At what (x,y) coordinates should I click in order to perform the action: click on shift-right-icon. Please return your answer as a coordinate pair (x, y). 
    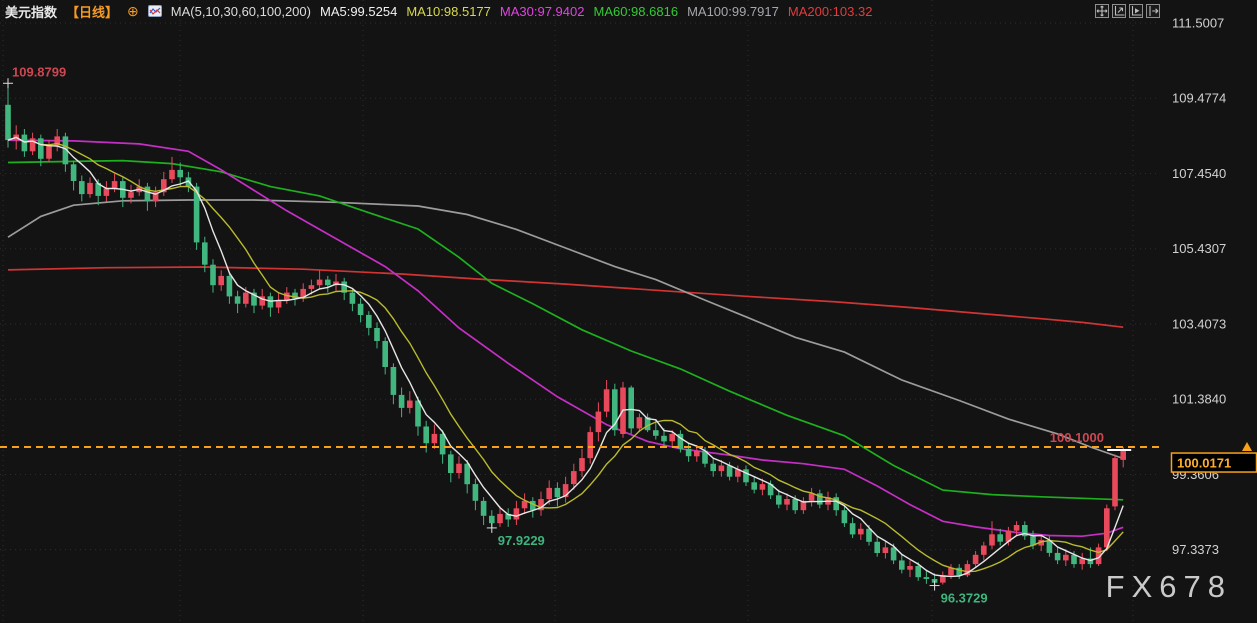
    Looking at the image, I should click on (1153, 11).